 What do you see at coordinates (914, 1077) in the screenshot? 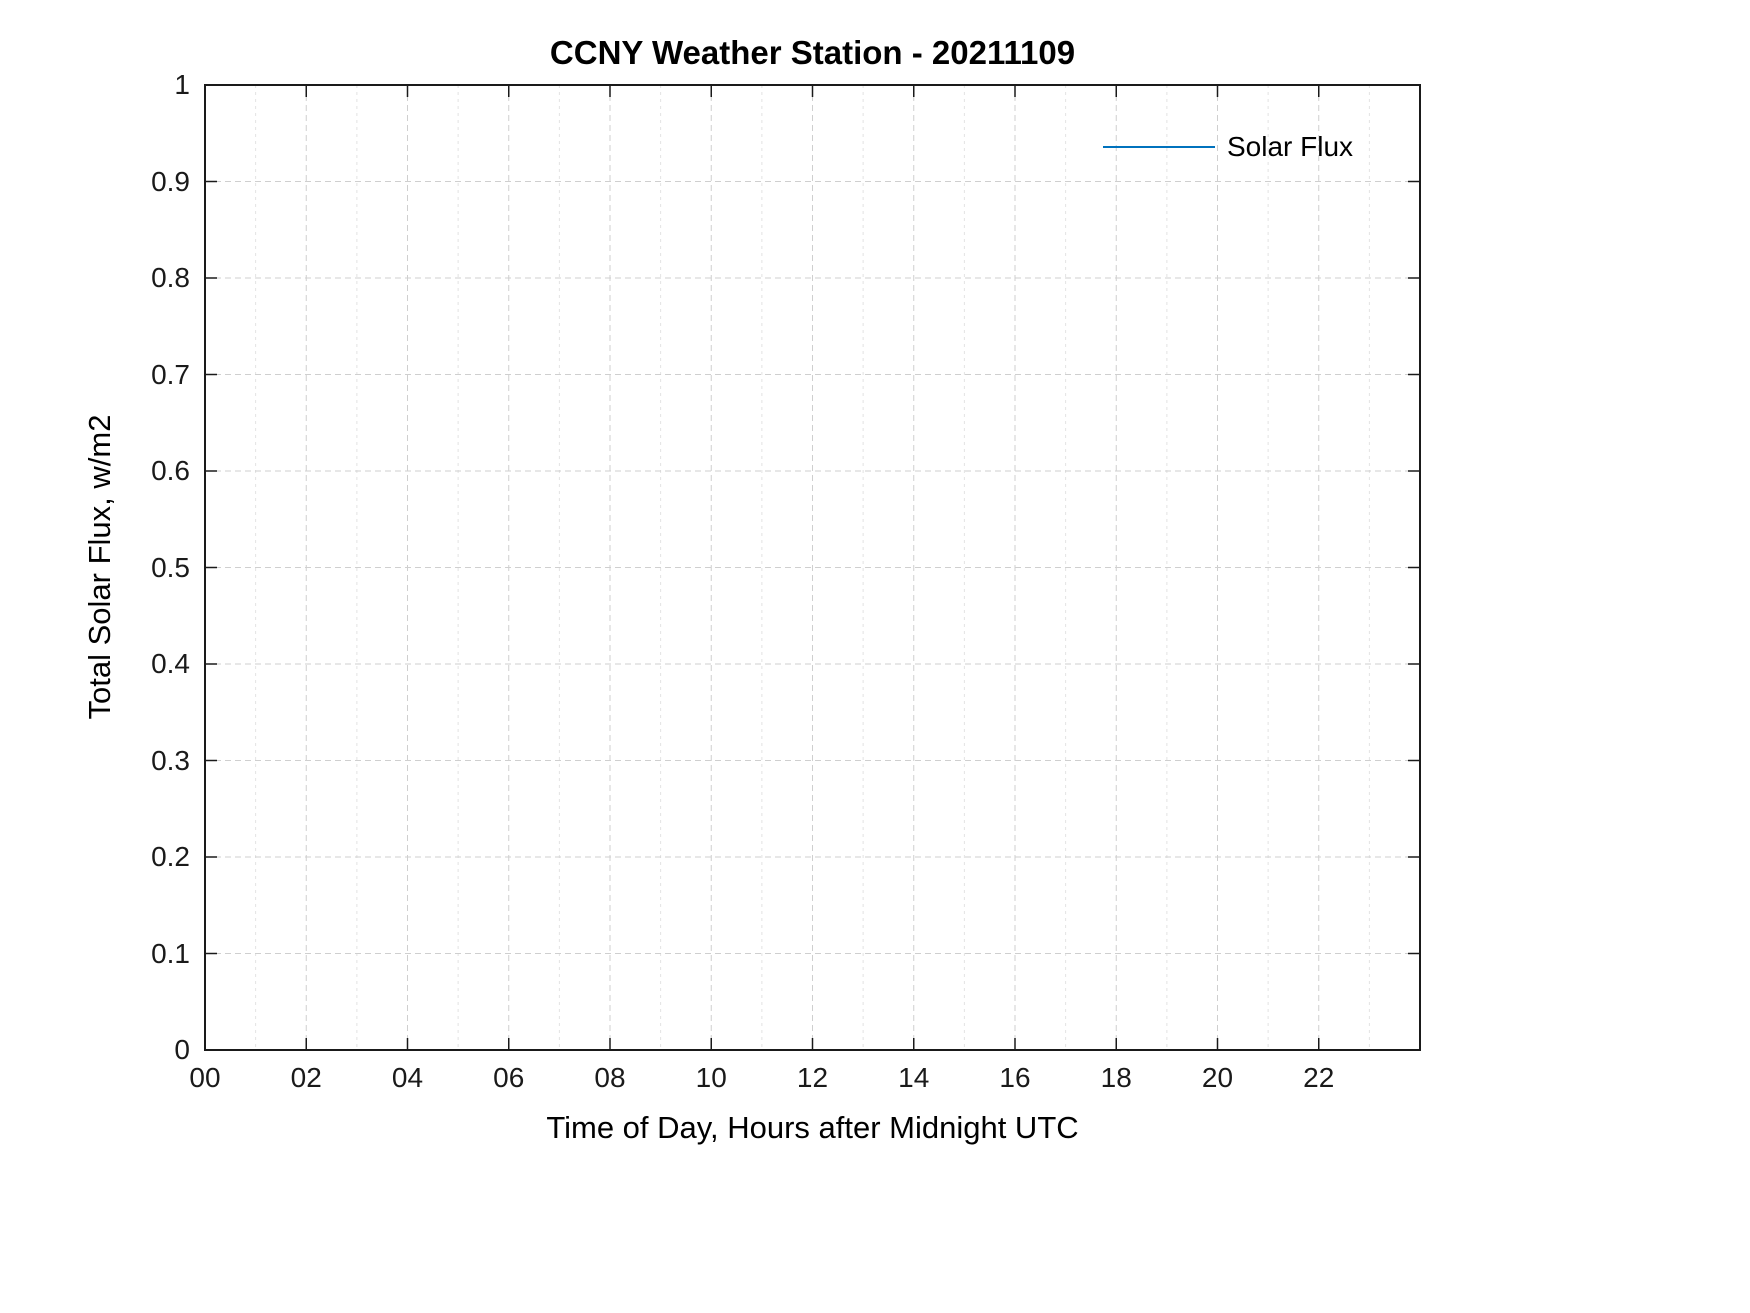
I see `x-tick-label: 14` at bounding box center [914, 1077].